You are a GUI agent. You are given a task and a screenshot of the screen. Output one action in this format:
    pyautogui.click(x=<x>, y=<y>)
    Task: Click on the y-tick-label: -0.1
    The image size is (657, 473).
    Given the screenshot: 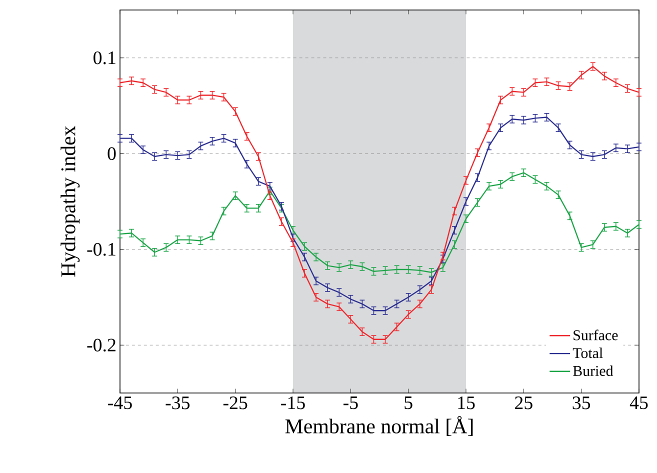 What is the action you would take?
    pyautogui.click(x=101, y=249)
    